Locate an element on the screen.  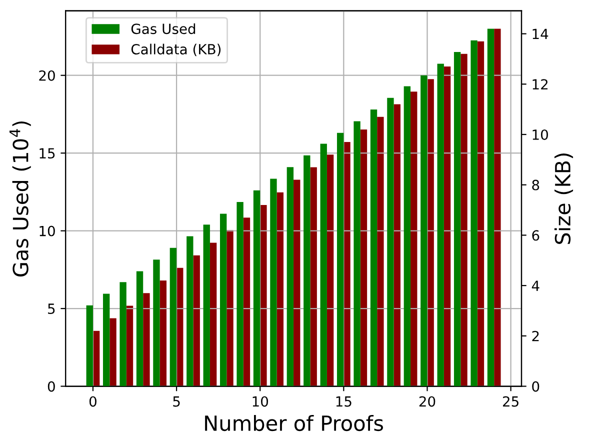
x-axis-title: Number of Proofs is located at coordinates (294, 423).